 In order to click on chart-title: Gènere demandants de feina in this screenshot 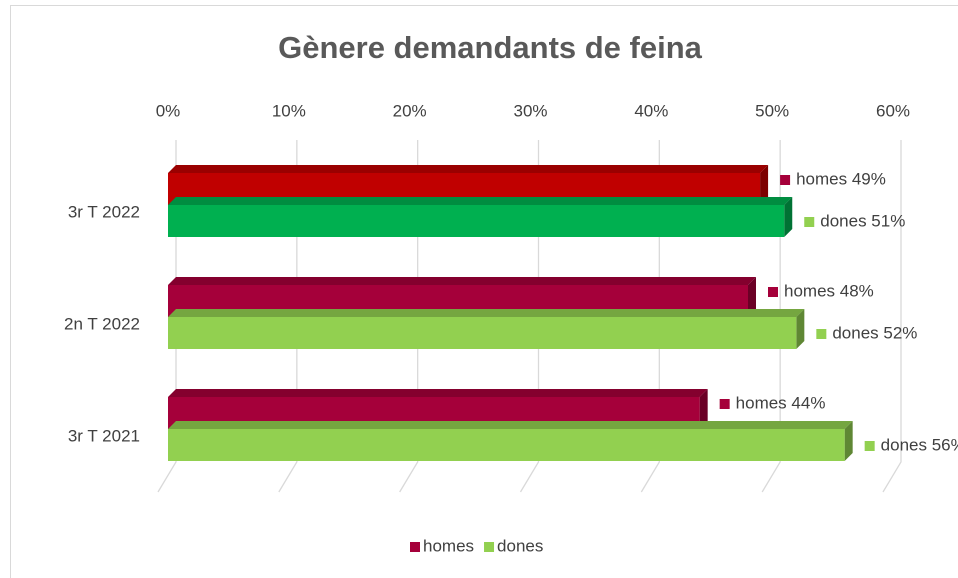, I will do `click(490, 47)`.